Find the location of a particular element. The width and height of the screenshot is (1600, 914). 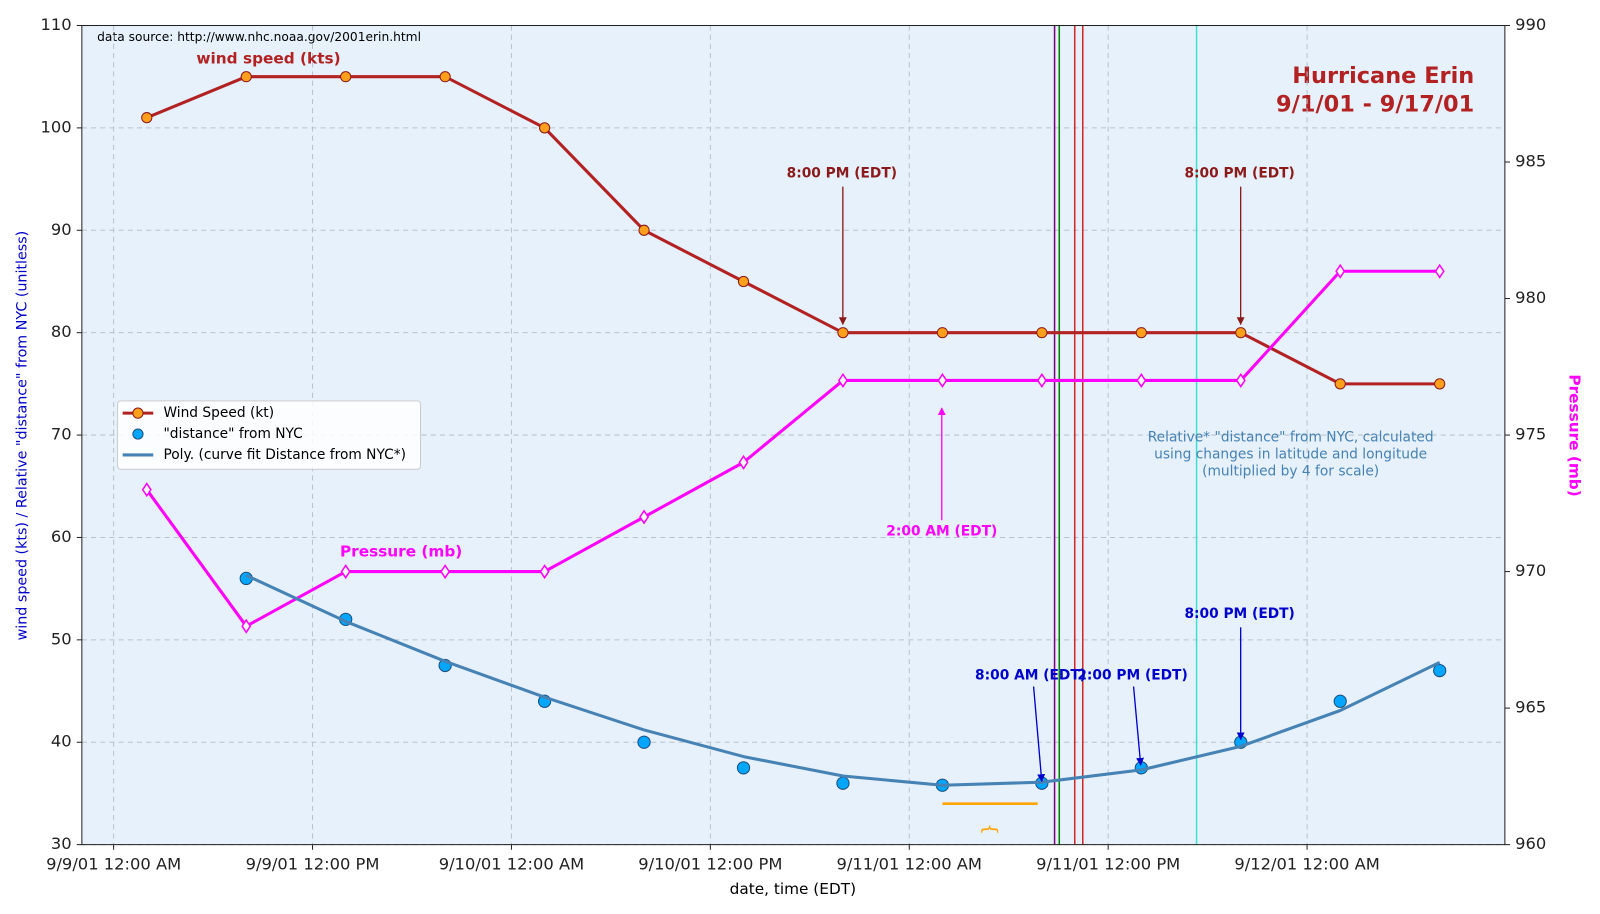

legend-box is located at coordinates (269, 435).